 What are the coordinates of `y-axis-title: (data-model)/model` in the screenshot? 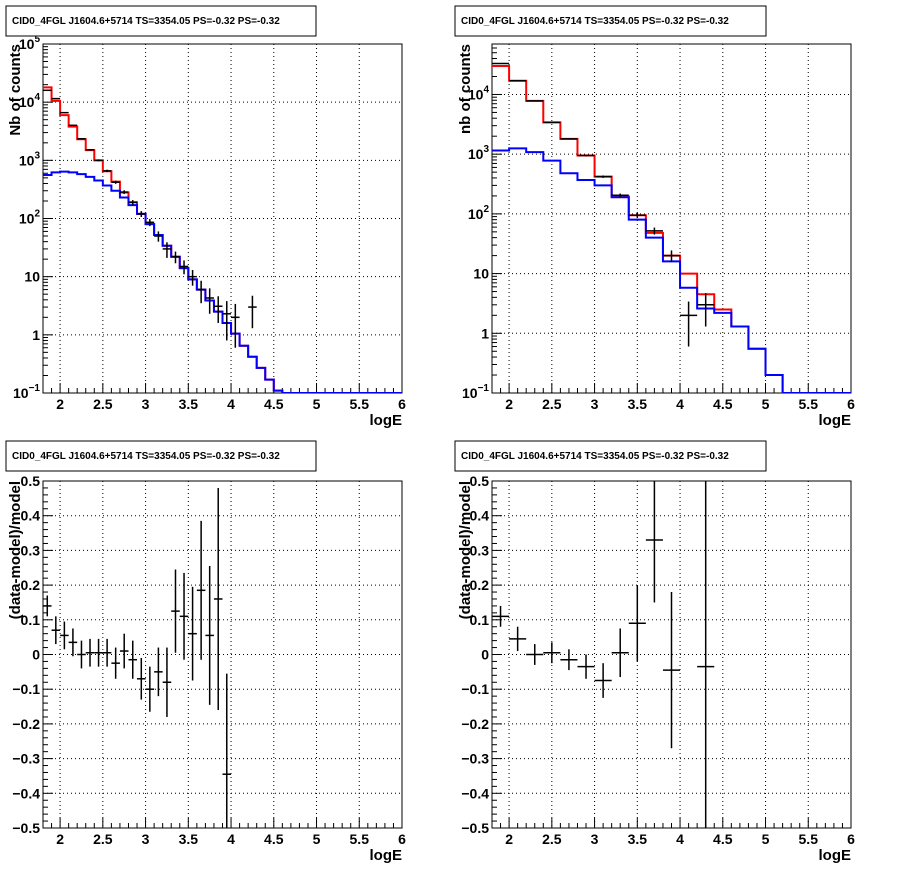 It's located at (15, 550).